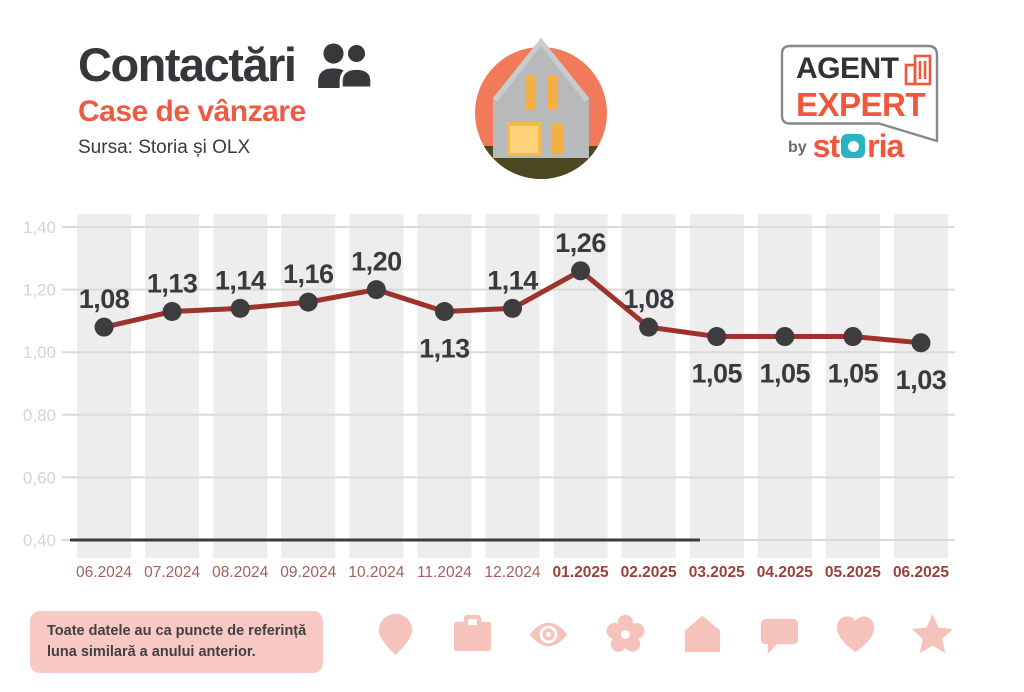  I want to click on speech-bubble-outline, so click(859, 93).